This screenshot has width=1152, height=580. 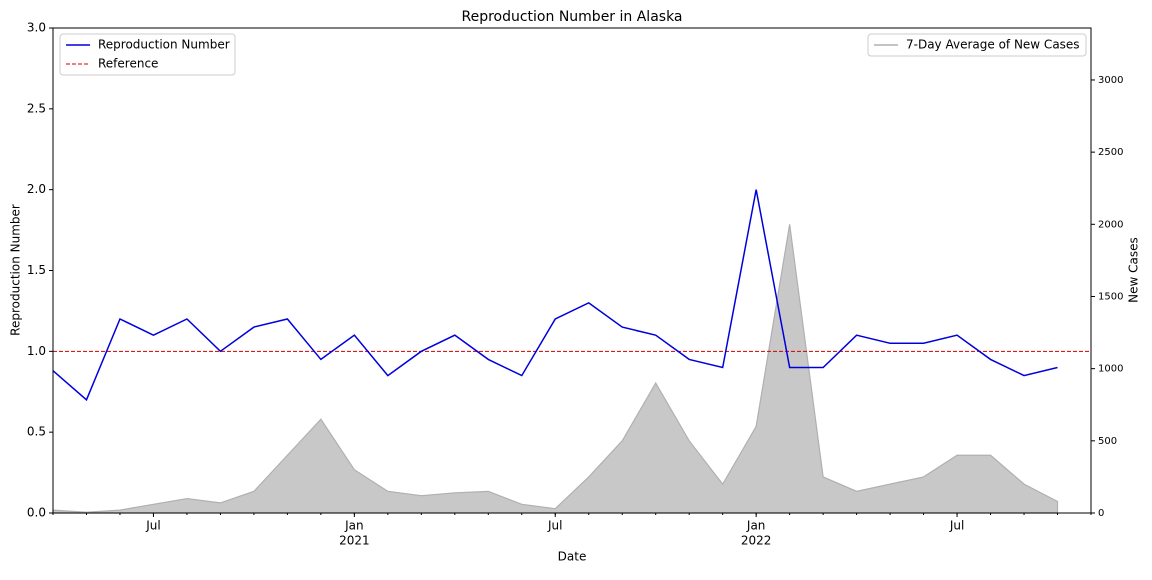 I want to click on legend-label: Reproduction Number, so click(x=164, y=45).